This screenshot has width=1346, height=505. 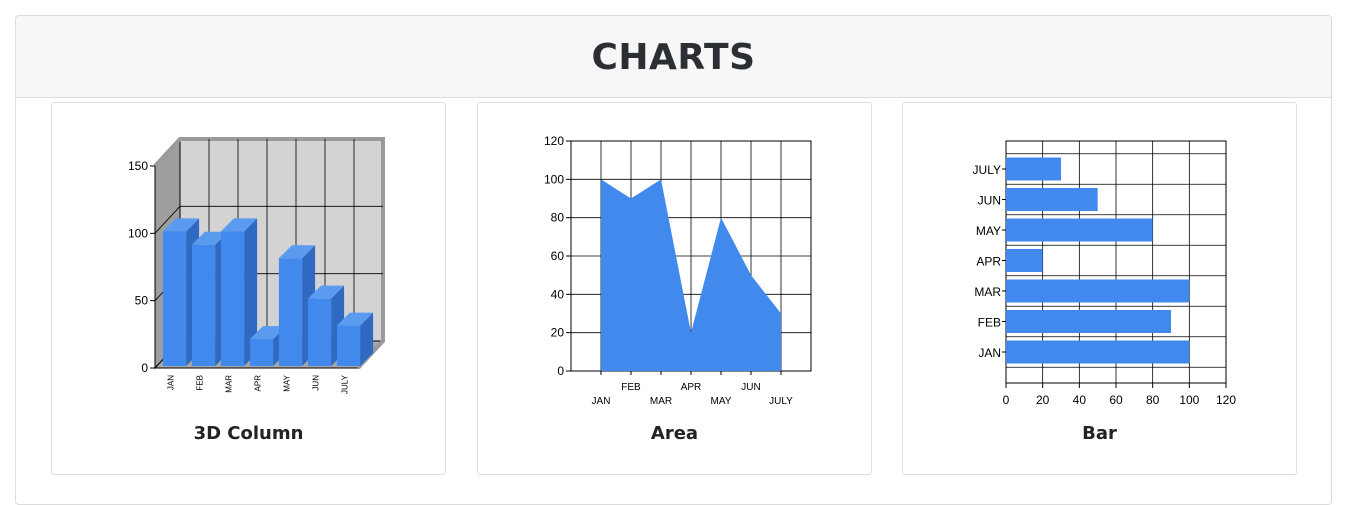 I want to click on x-tick-label: 100, so click(x=1189, y=400).